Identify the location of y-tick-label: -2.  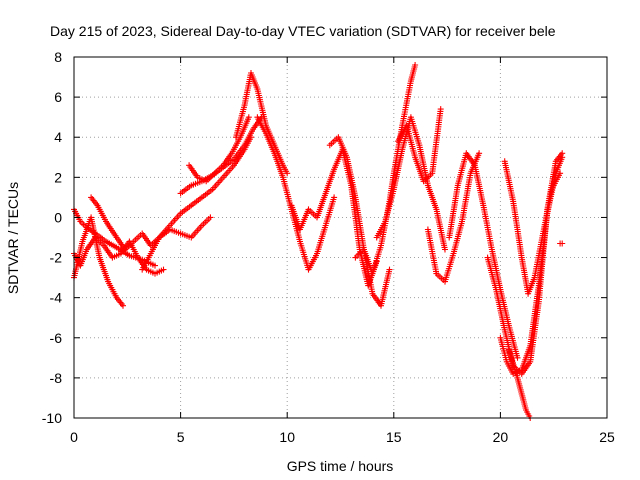
(56, 258).